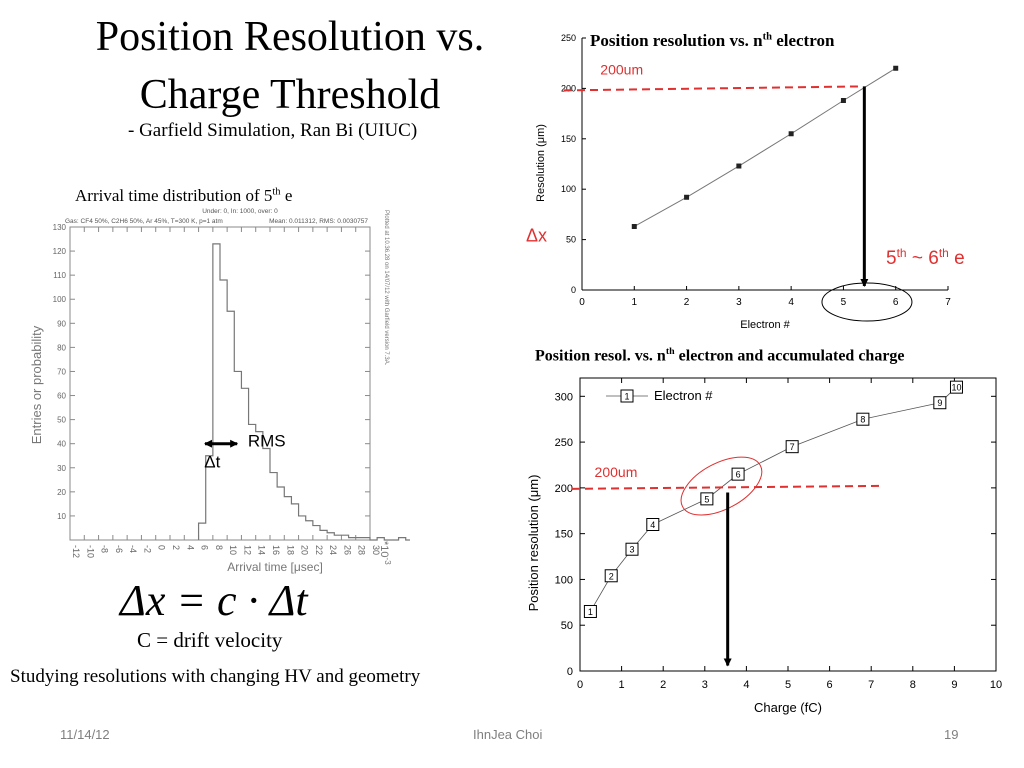 The width and height of the screenshot is (1024, 768). What do you see at coordinates (687, 302) in the screenshot?
I see `res-x-tick-label: 2` at bounding box center [687, 302].